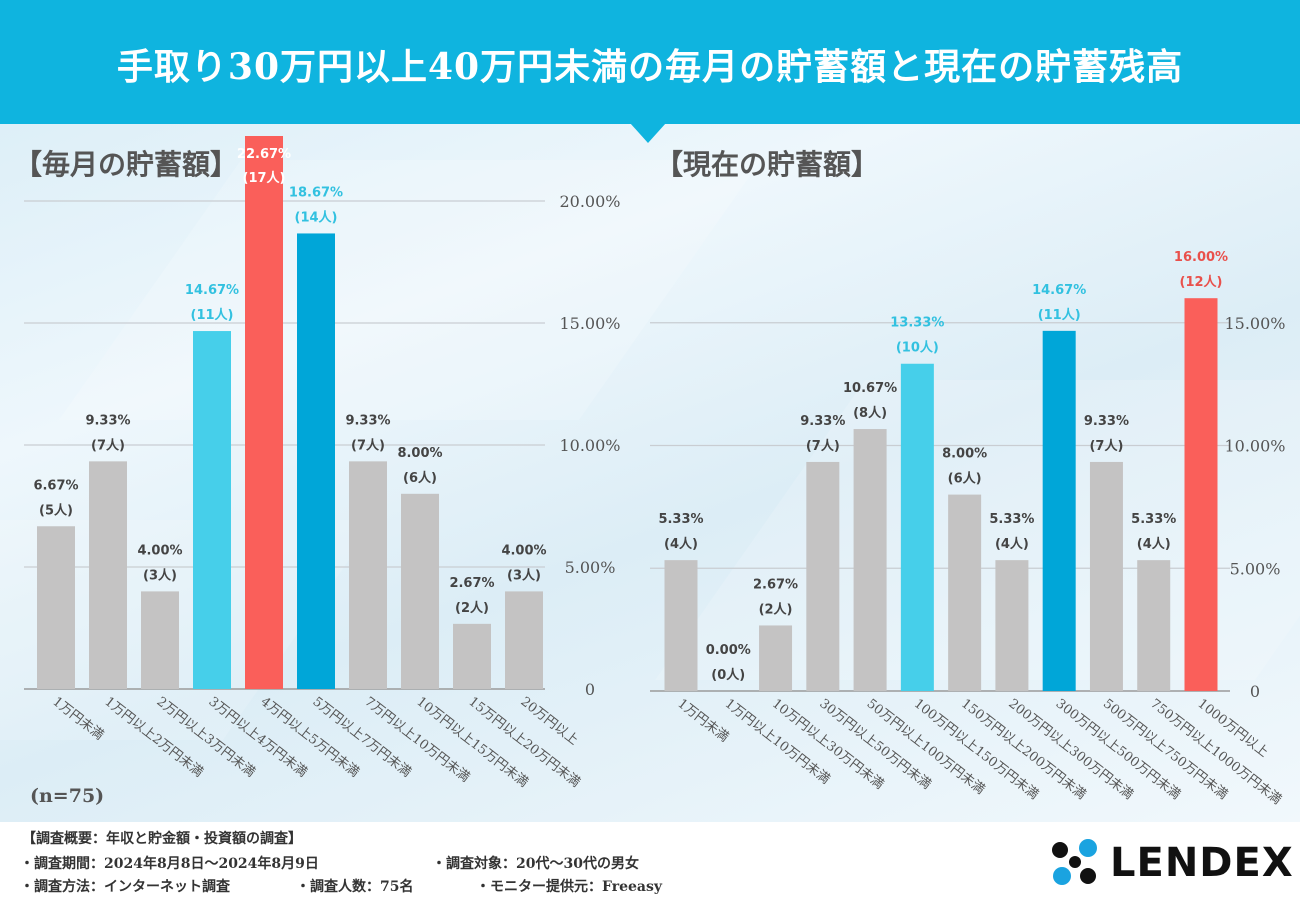 This screenshot has width=1300, height=900. What do you see at coordinates (316, 192) in the screenshot?
I see `bar-value-label: 18.67%` at bounding box center [316, 192].